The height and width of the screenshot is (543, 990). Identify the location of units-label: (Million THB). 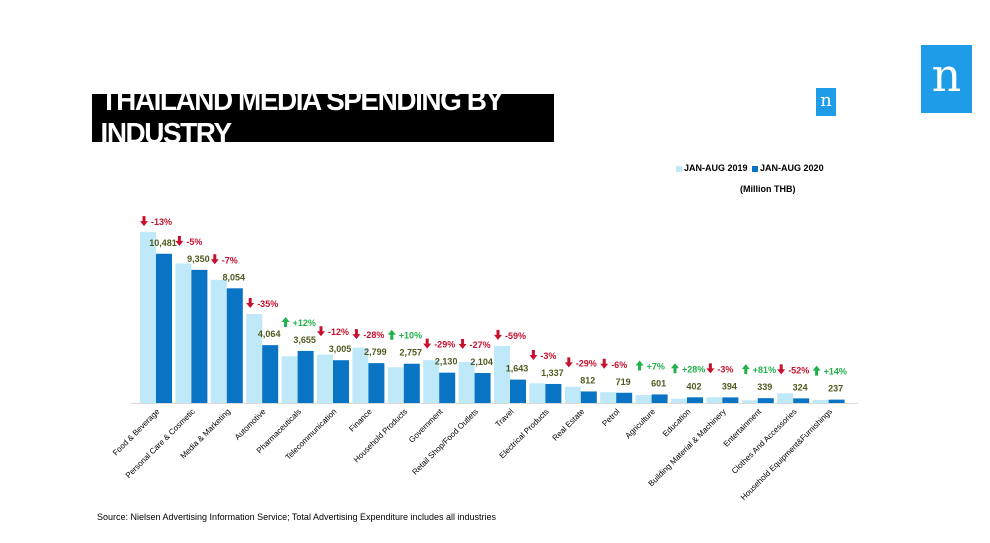
(768, 189).